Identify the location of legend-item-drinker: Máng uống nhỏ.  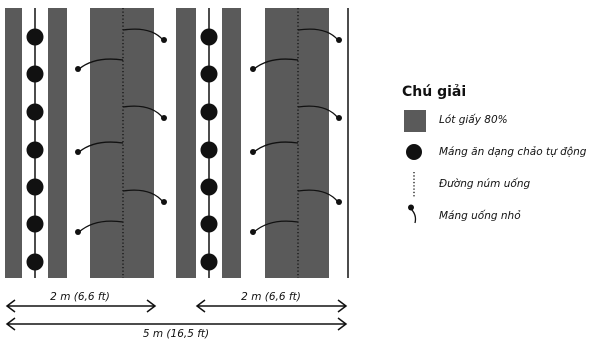
(495, 220).